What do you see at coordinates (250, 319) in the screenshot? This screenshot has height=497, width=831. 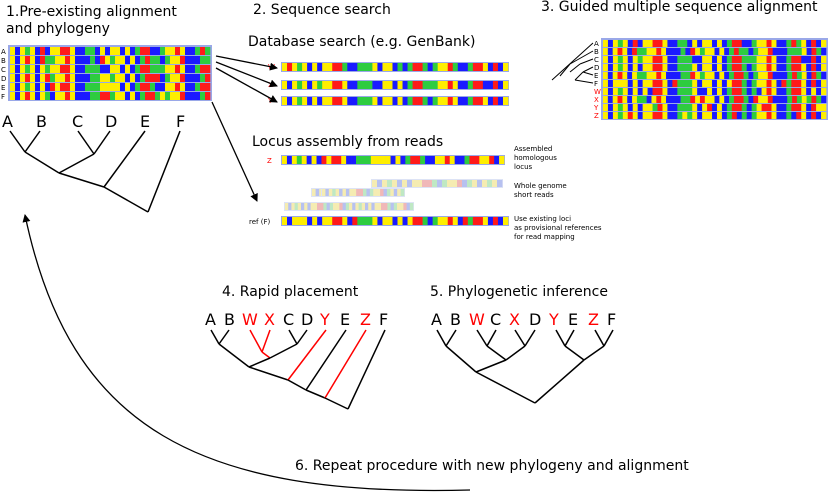 I see `leaf-label: W` at bounding box center [250, 319].